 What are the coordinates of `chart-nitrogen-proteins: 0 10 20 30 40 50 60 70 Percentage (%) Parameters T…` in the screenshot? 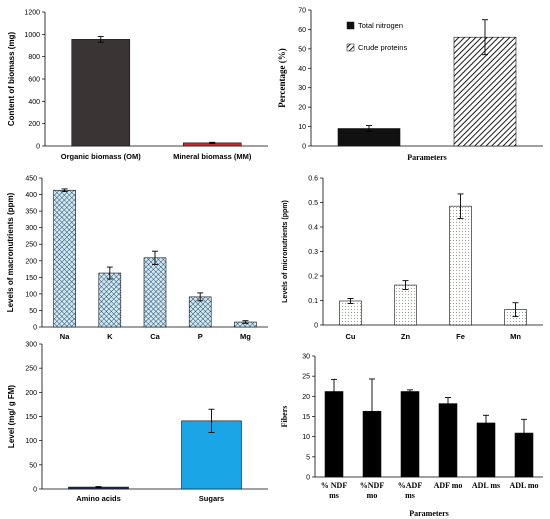 It's located at (410, 85).